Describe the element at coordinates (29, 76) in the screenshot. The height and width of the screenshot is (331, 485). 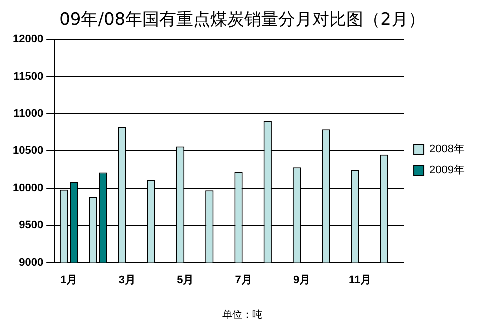
I see `y-tick-label: 11500` at that location.